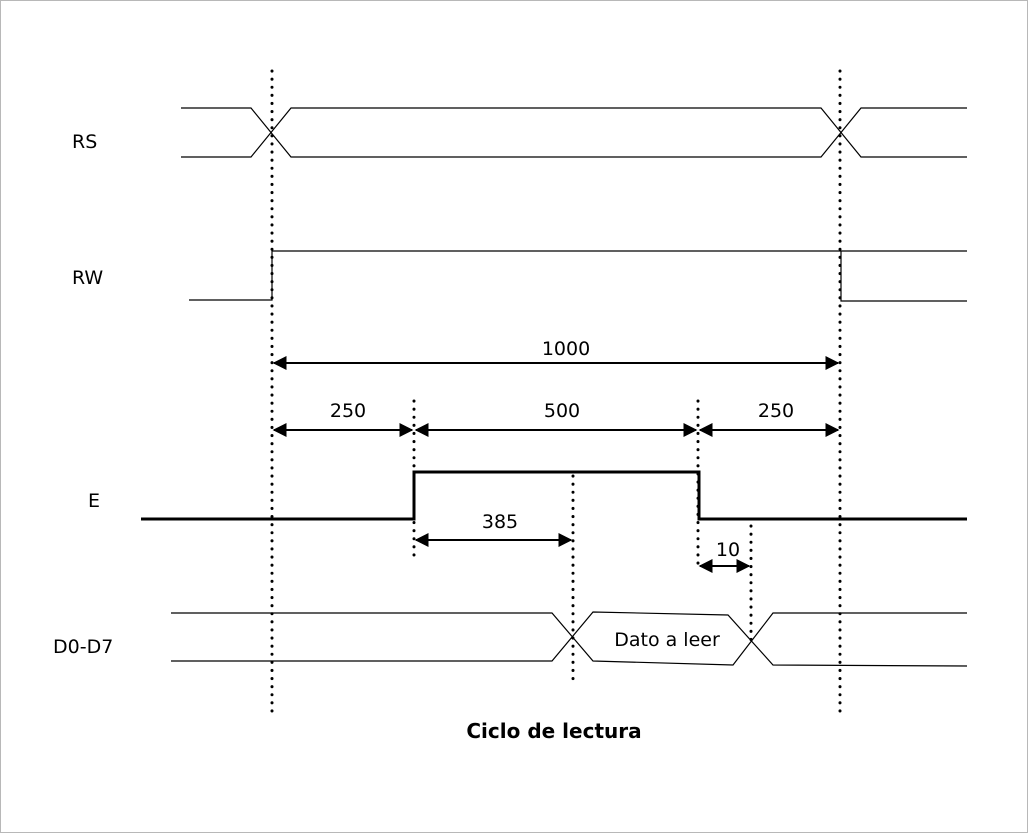 This screenshot has width=1028, height=834. I want to click on rw-label: RW, so click(87, 278).